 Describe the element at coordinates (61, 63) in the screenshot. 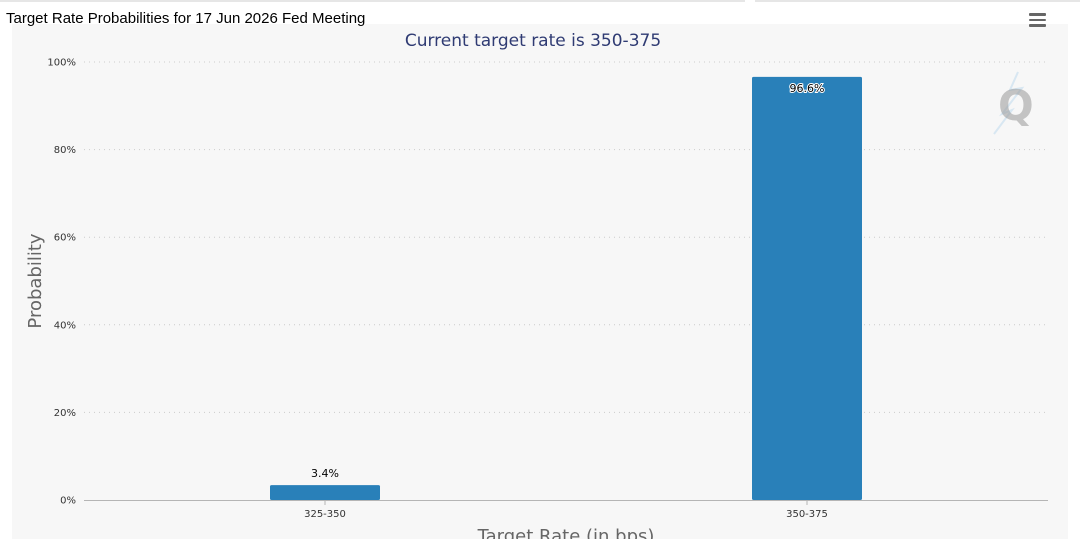

I see `y-tick-label: 100%` at that location.